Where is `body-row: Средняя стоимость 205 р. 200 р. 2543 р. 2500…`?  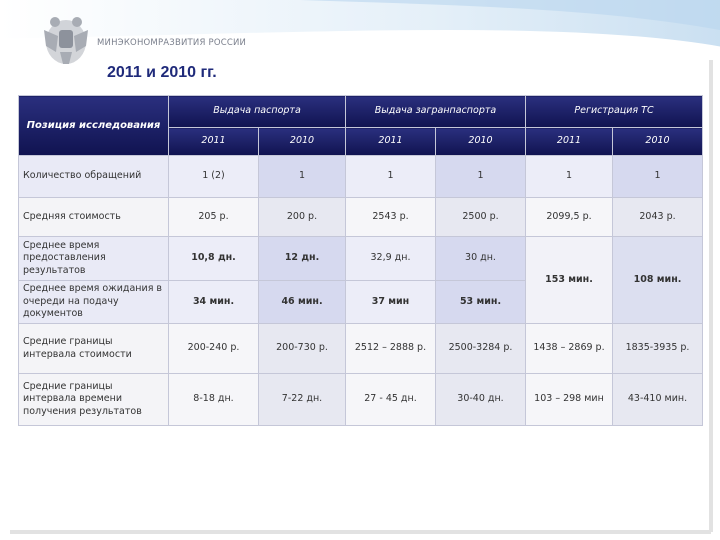
body-row: Средняя стоимость 205 р. 200 р. 2543 р. 2500… is located at coordinates (361, 217).